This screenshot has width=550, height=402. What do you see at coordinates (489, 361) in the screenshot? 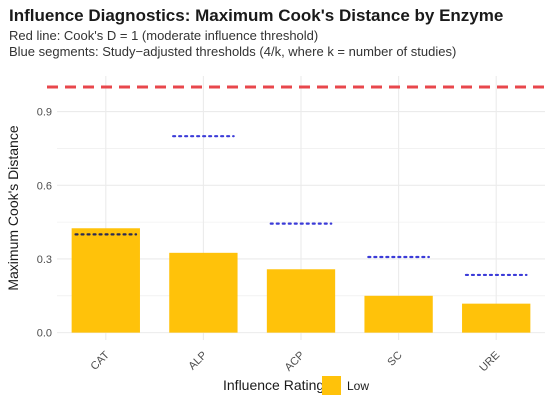
I see `x-tick-label-ure: URE` at bounding box center [489, 361].